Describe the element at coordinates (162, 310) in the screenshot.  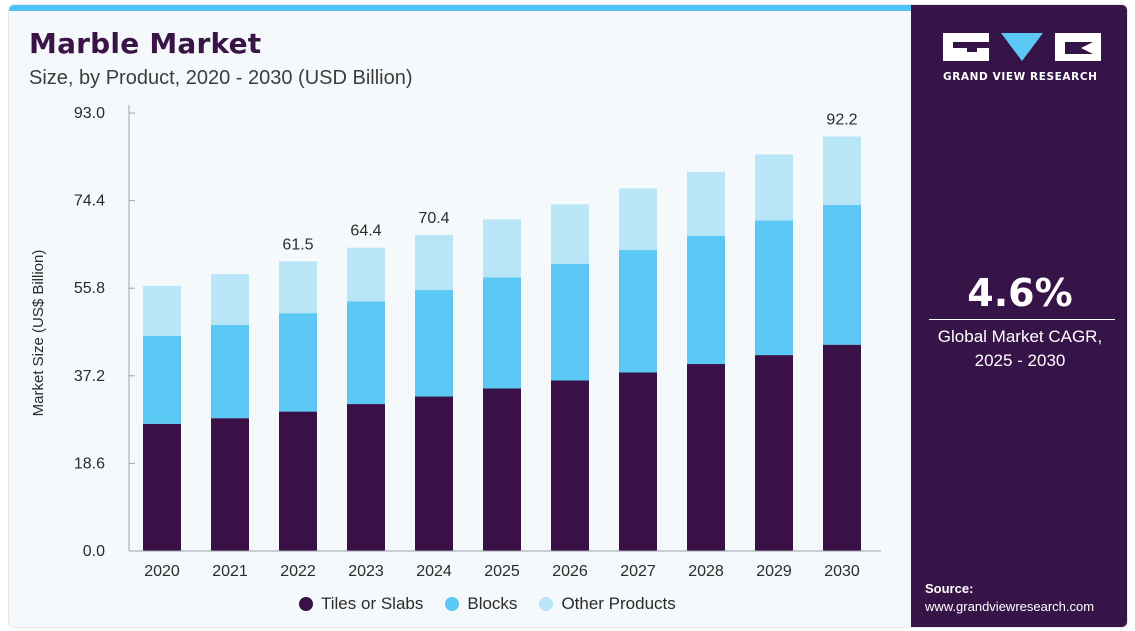
I see `bar-other-products-2020` at that location.